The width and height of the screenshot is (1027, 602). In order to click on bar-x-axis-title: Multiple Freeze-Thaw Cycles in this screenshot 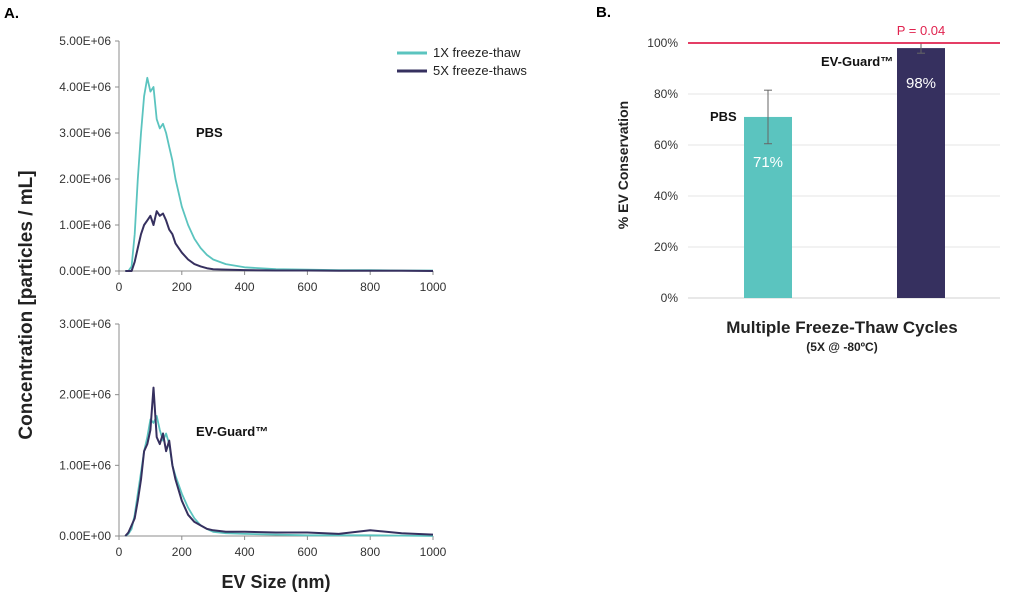, I will do `click(841, 327)`.